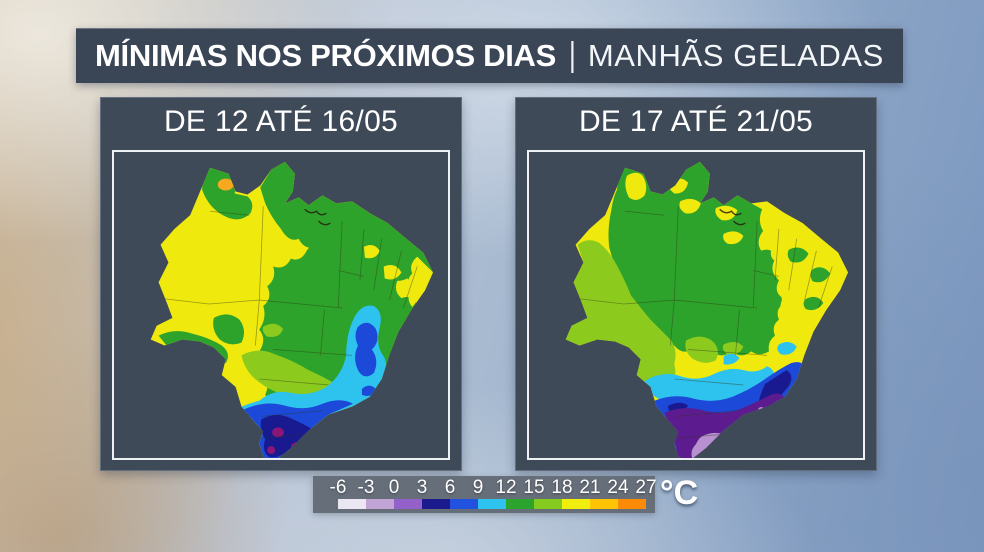 The image size is (984, 552). What do you see at coordinates (281, 121) in the screenshot?
I see `panel-date-range: DE 12 ATÉ 16/05` at bounding box center [281, 121].